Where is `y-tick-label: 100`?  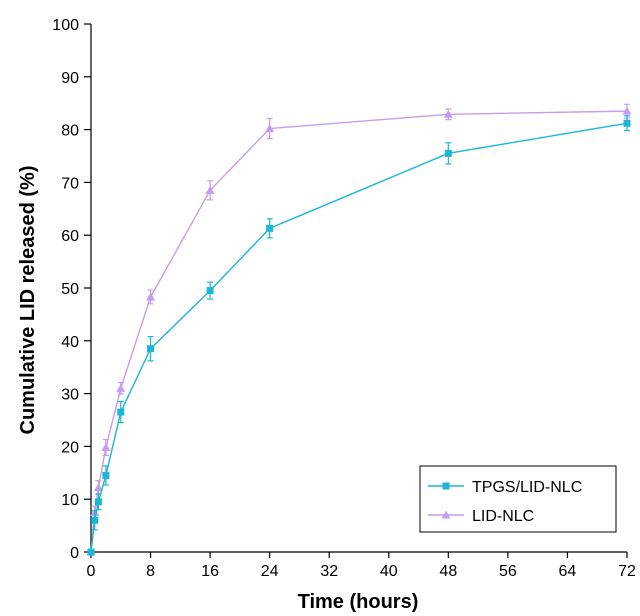 y-tick-label: 100 is located at coordinates (65, 25).